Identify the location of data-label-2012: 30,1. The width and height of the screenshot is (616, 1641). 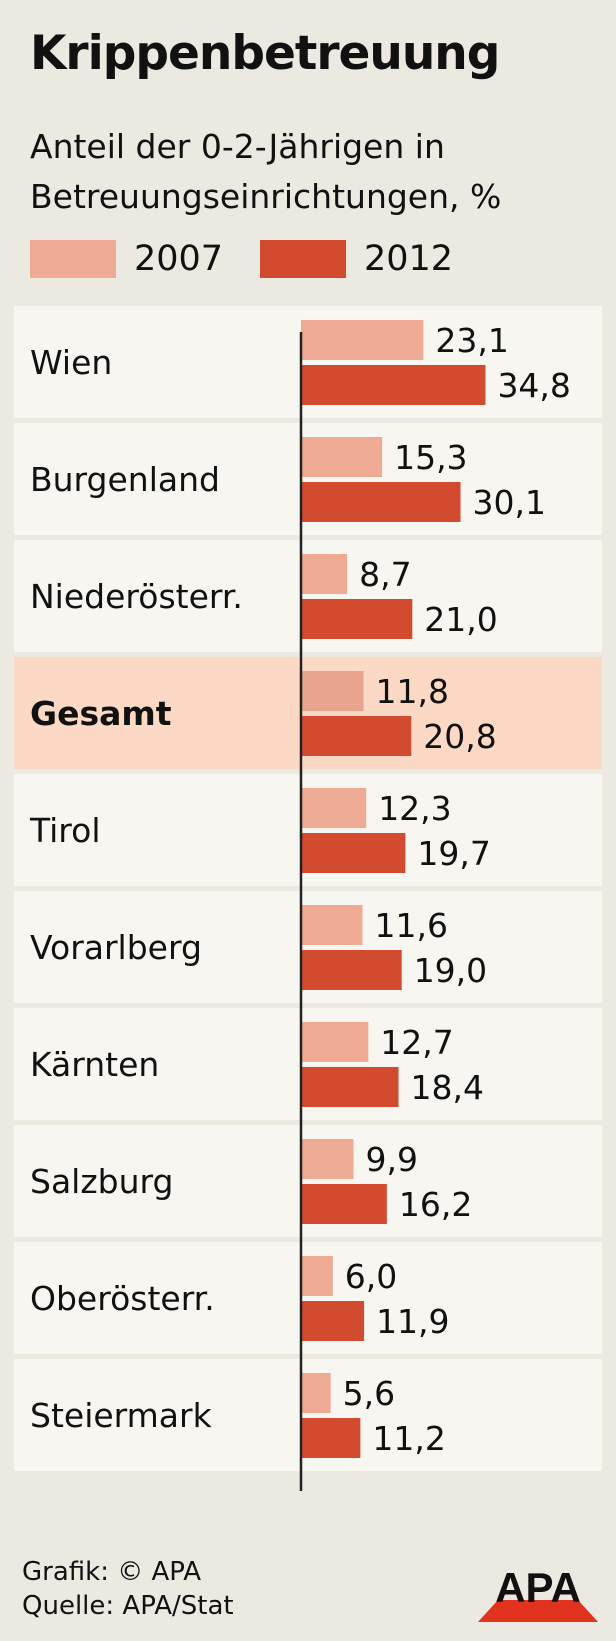
(509, 502).